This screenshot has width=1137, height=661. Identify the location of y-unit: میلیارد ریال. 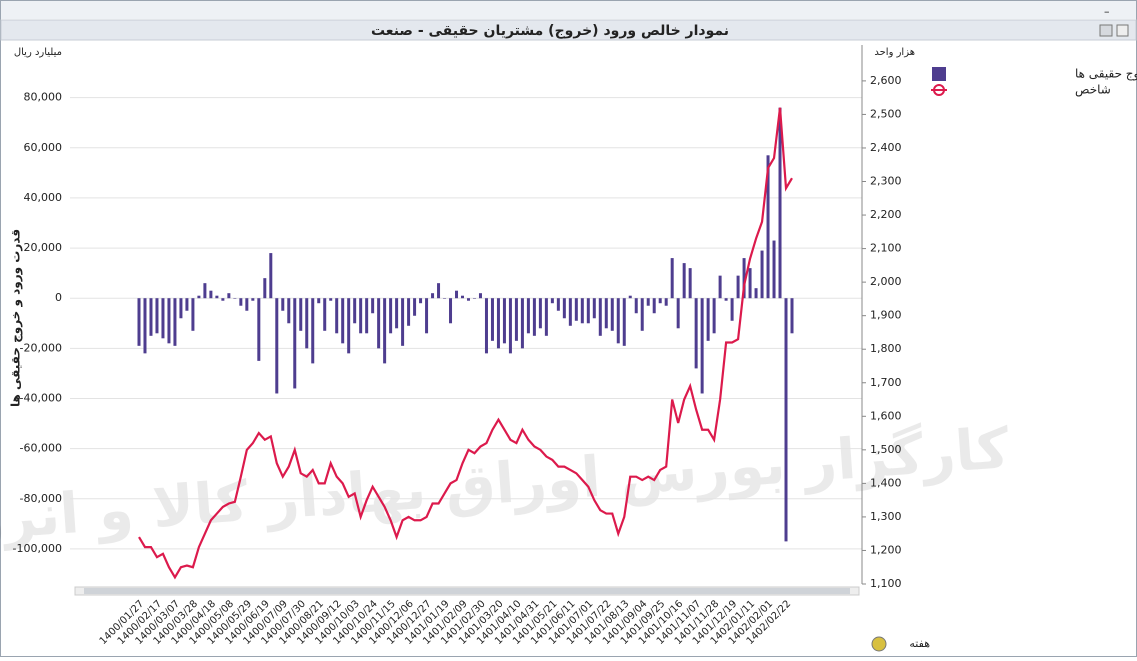
(38, 52).